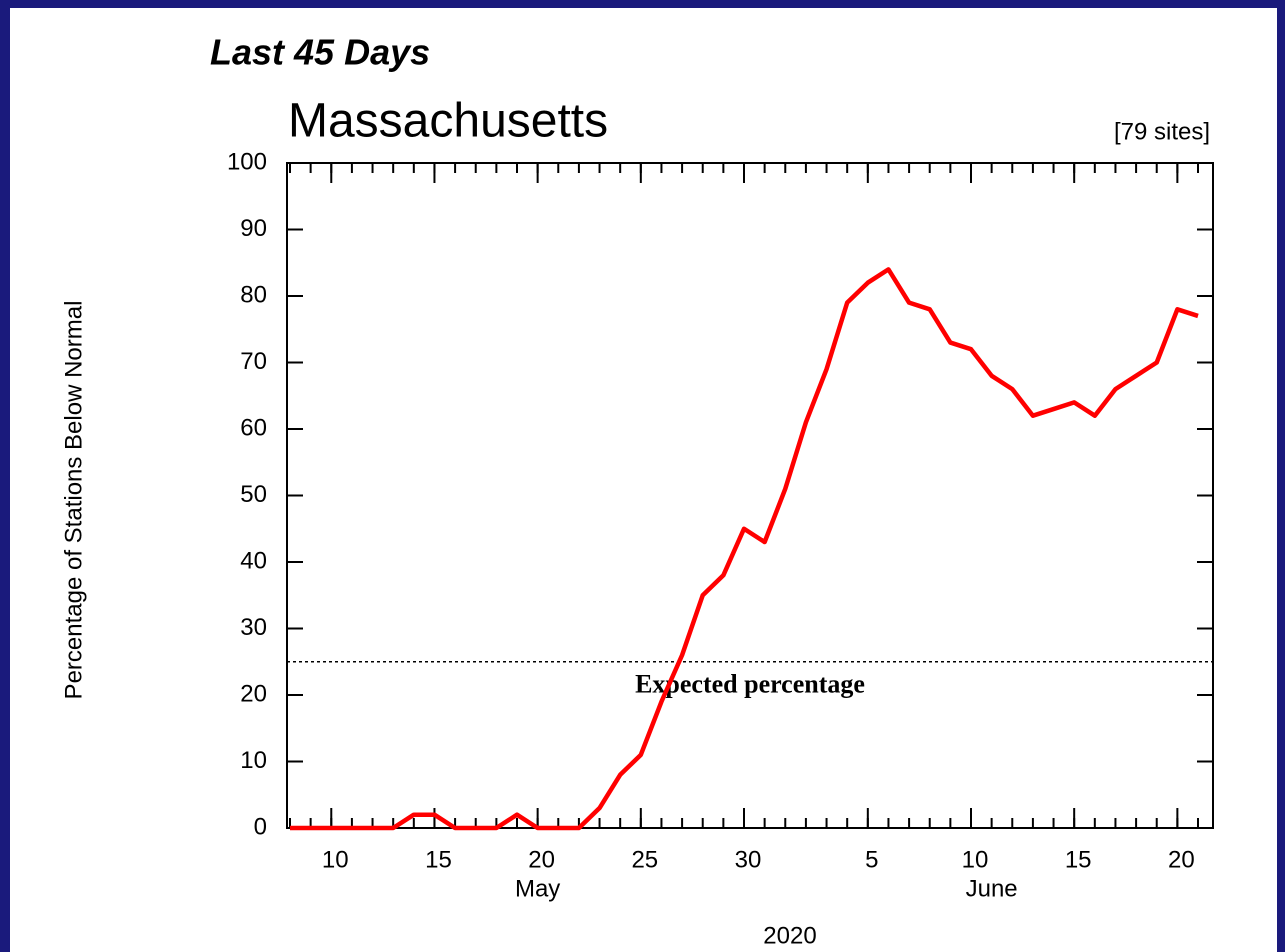 Image resolution: width=1285 pixels, height=952 pixels. Describe the element at coordinates (253, 494) in the screenshot. I see `y-tick-label: 50` at that location.